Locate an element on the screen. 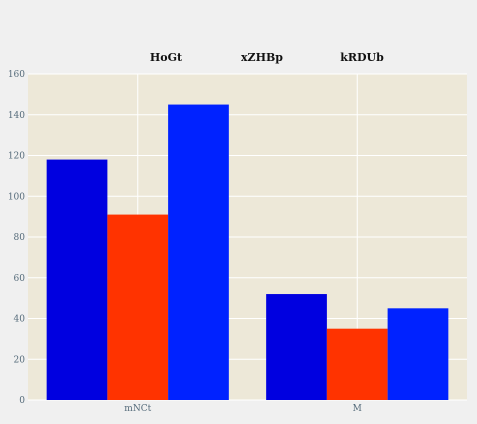 The height and width of the screenshot is (424, 477). x-axis-ticks: mNCt M is located at coordinates (243, 409).